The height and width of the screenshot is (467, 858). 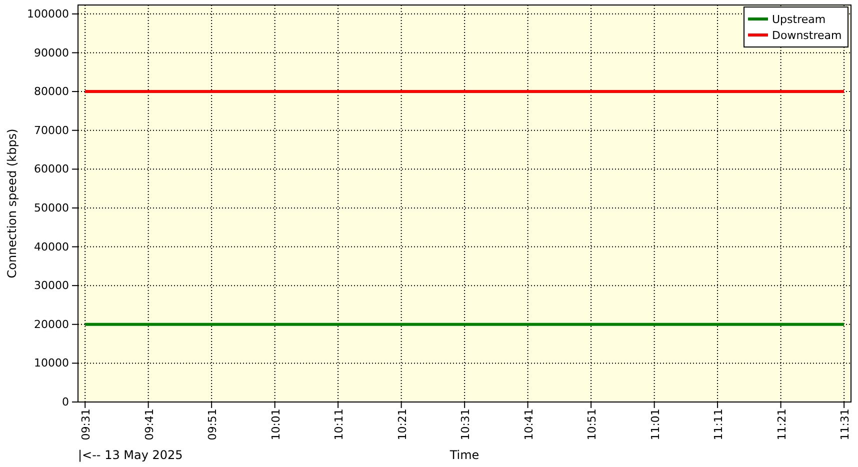 What do you see at coordinates (51, 207) in the screenshot?
I see `y-tick-label: 50000` at bounding box center [51, 207].